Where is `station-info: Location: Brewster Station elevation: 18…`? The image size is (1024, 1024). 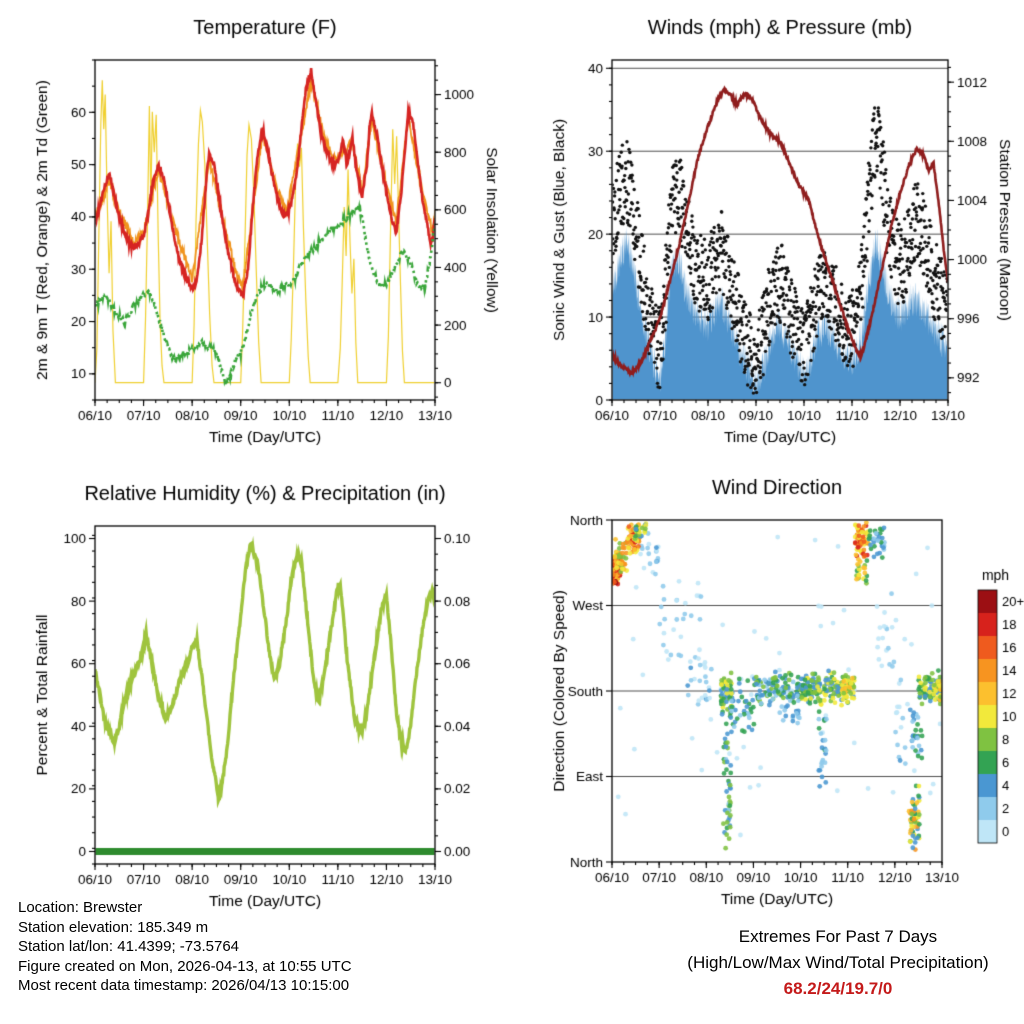
station-info: Location: Brewster Station elevation: 18… is located at coordinates (185, 947).